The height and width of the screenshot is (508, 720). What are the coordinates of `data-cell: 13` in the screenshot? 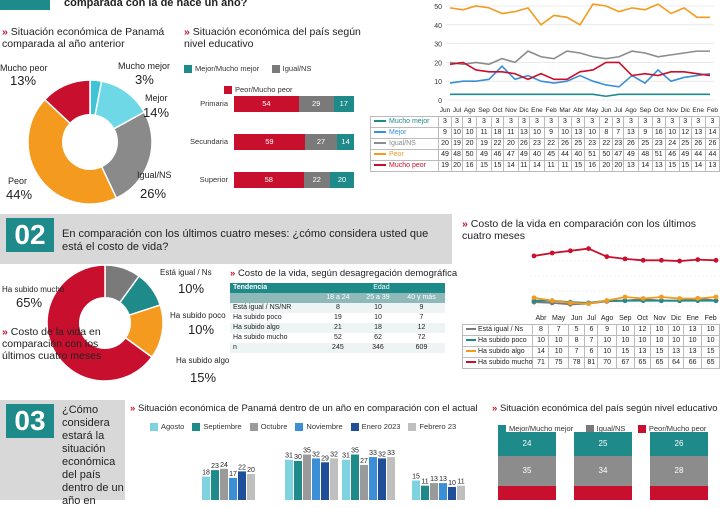 It's located at (631, 133).